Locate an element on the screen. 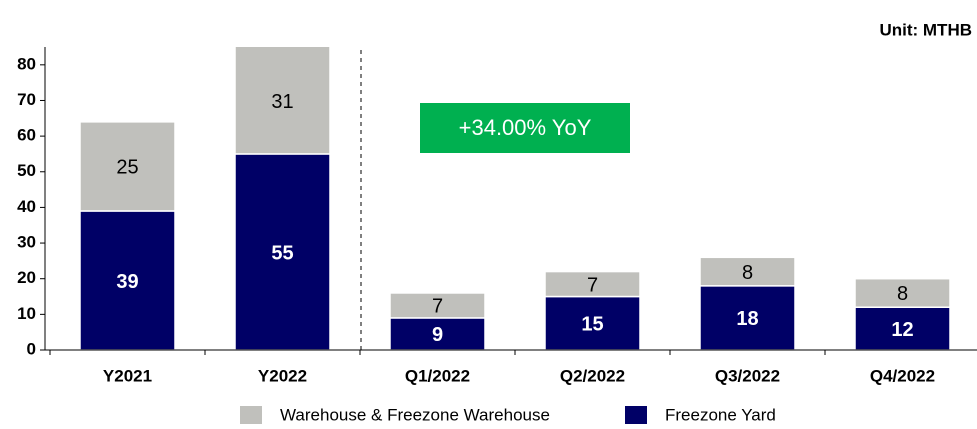 The width and height of the screenshot is (977, 429). data-label: 9 is located at coordinates (437, 335).